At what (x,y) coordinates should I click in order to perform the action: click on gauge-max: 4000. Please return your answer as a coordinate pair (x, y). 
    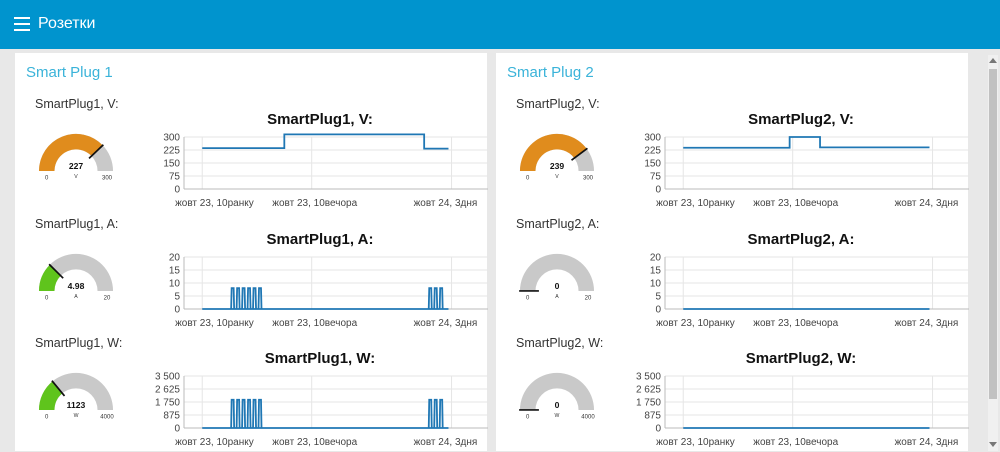
    Looking at the image, I should click on (107, 418).